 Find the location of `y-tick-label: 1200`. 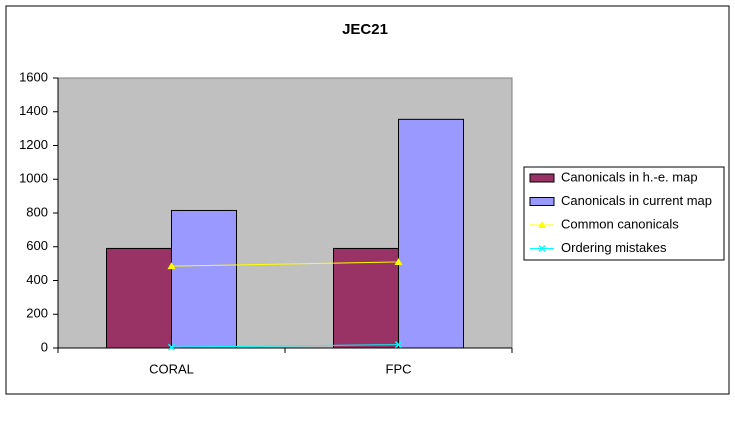

y-tick-label: 1200 is located at coordinates (33, 144).